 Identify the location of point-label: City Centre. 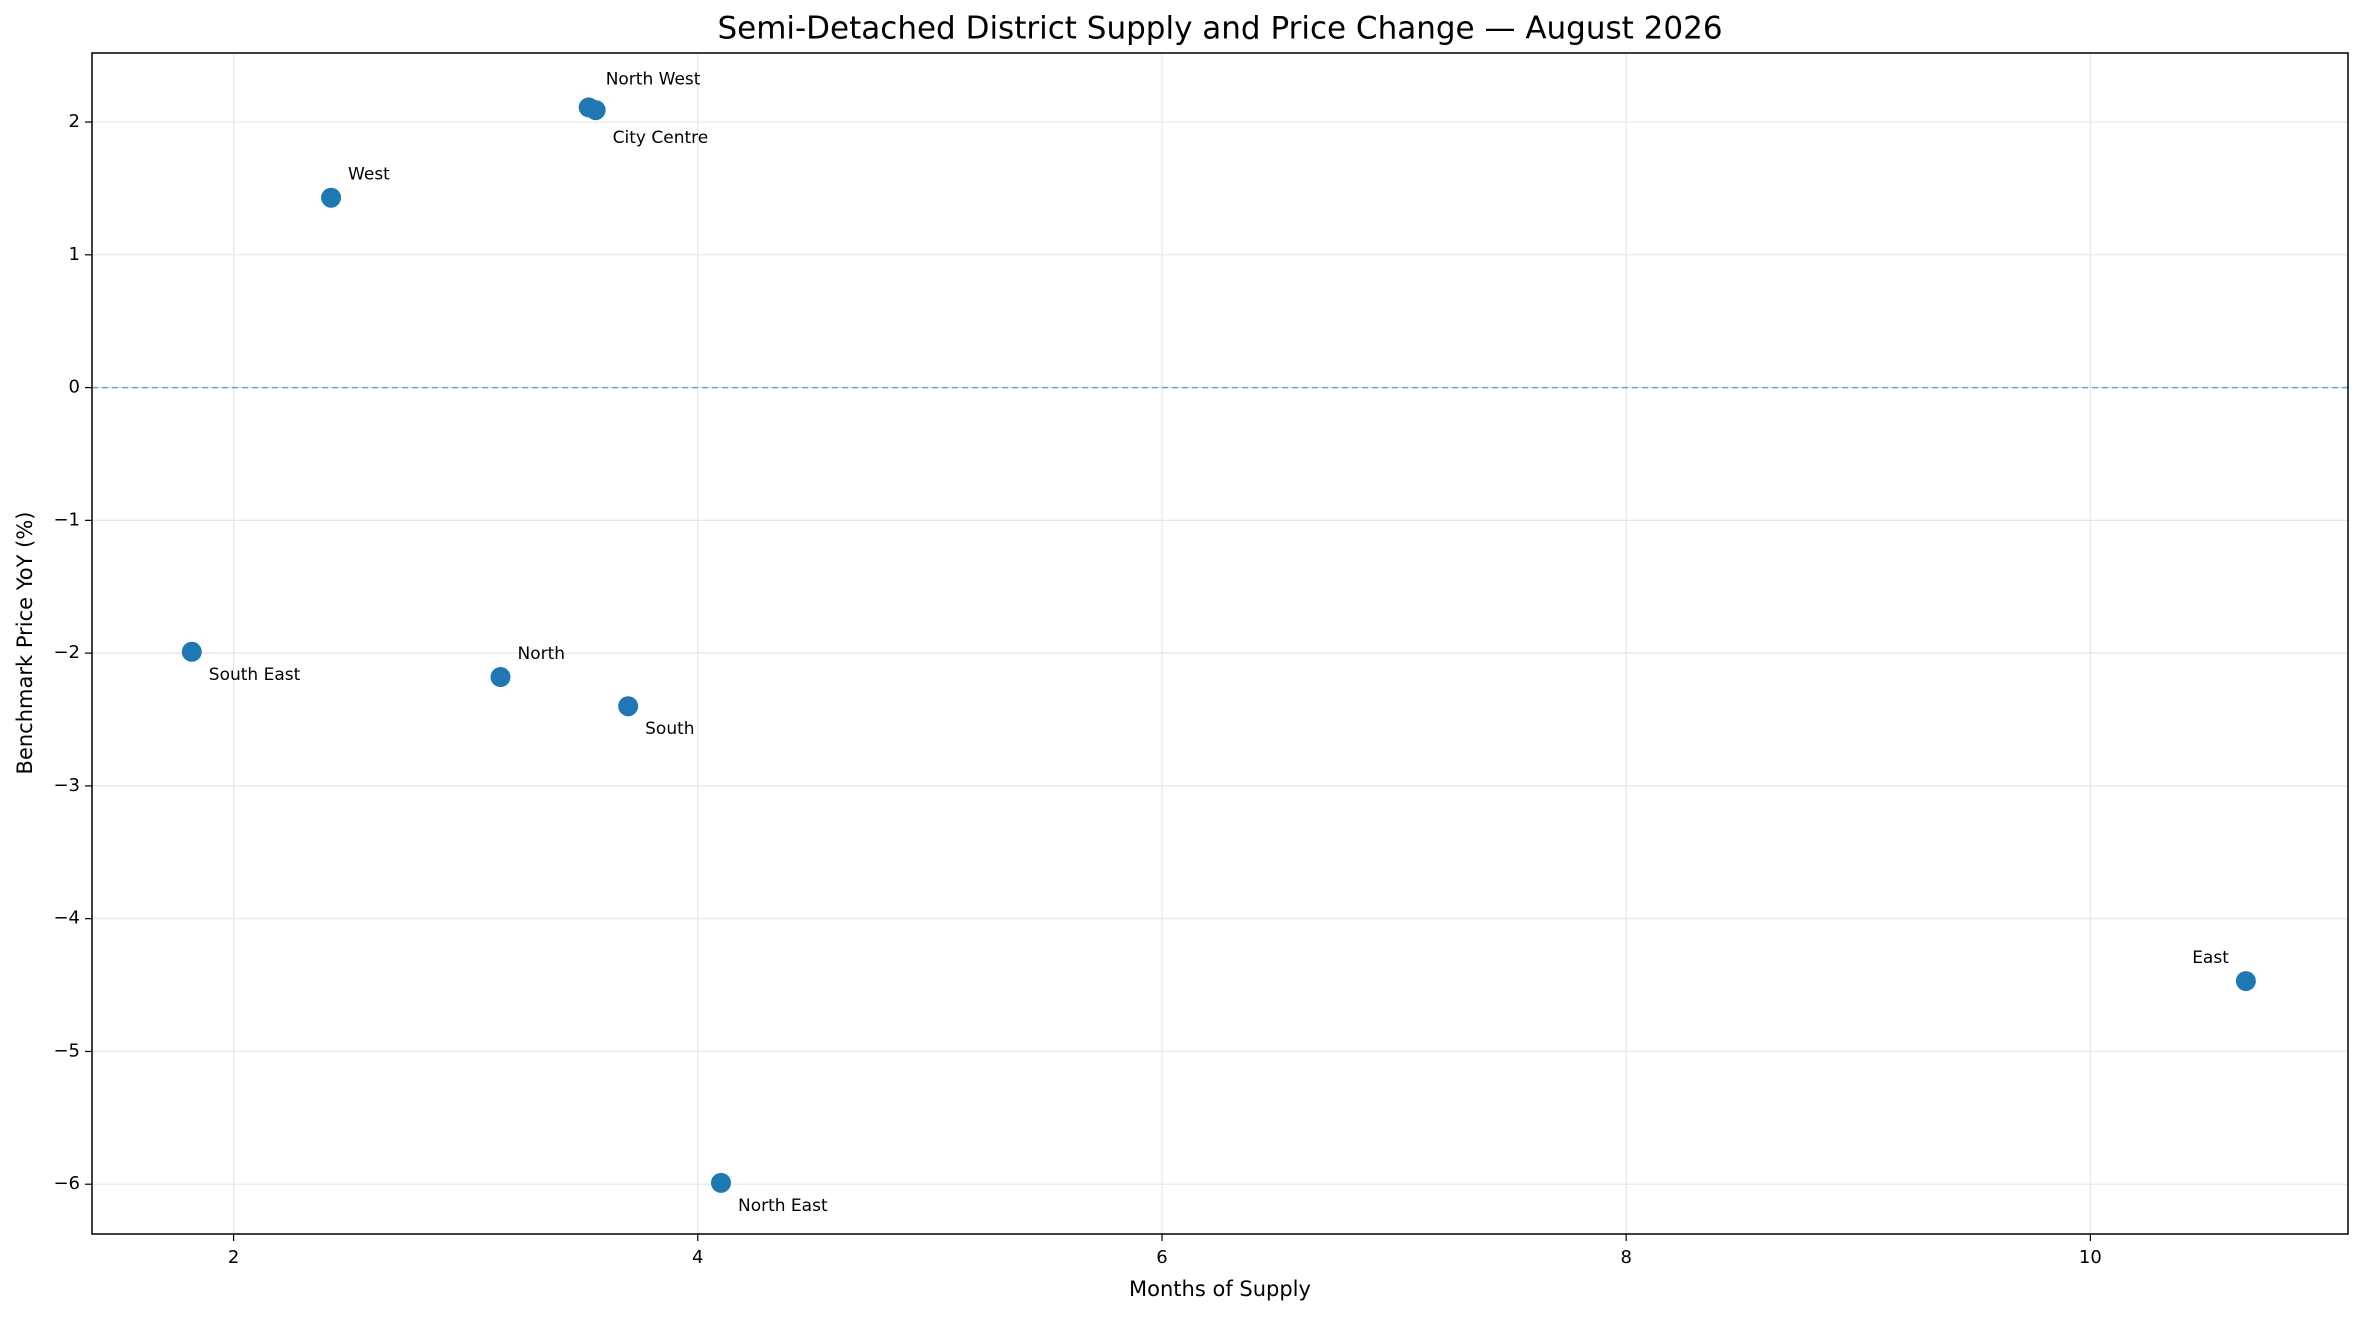
(661, 138).